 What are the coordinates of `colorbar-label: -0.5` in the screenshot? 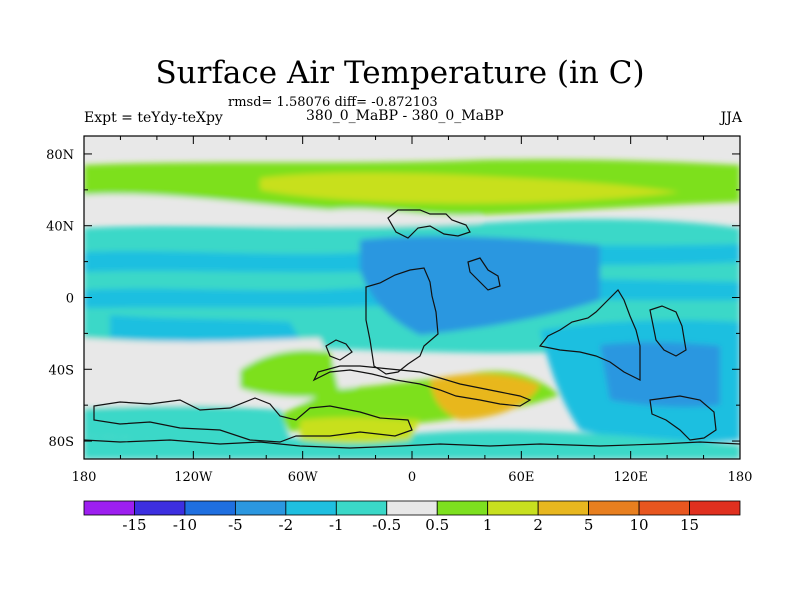 It's located at (387, 525).